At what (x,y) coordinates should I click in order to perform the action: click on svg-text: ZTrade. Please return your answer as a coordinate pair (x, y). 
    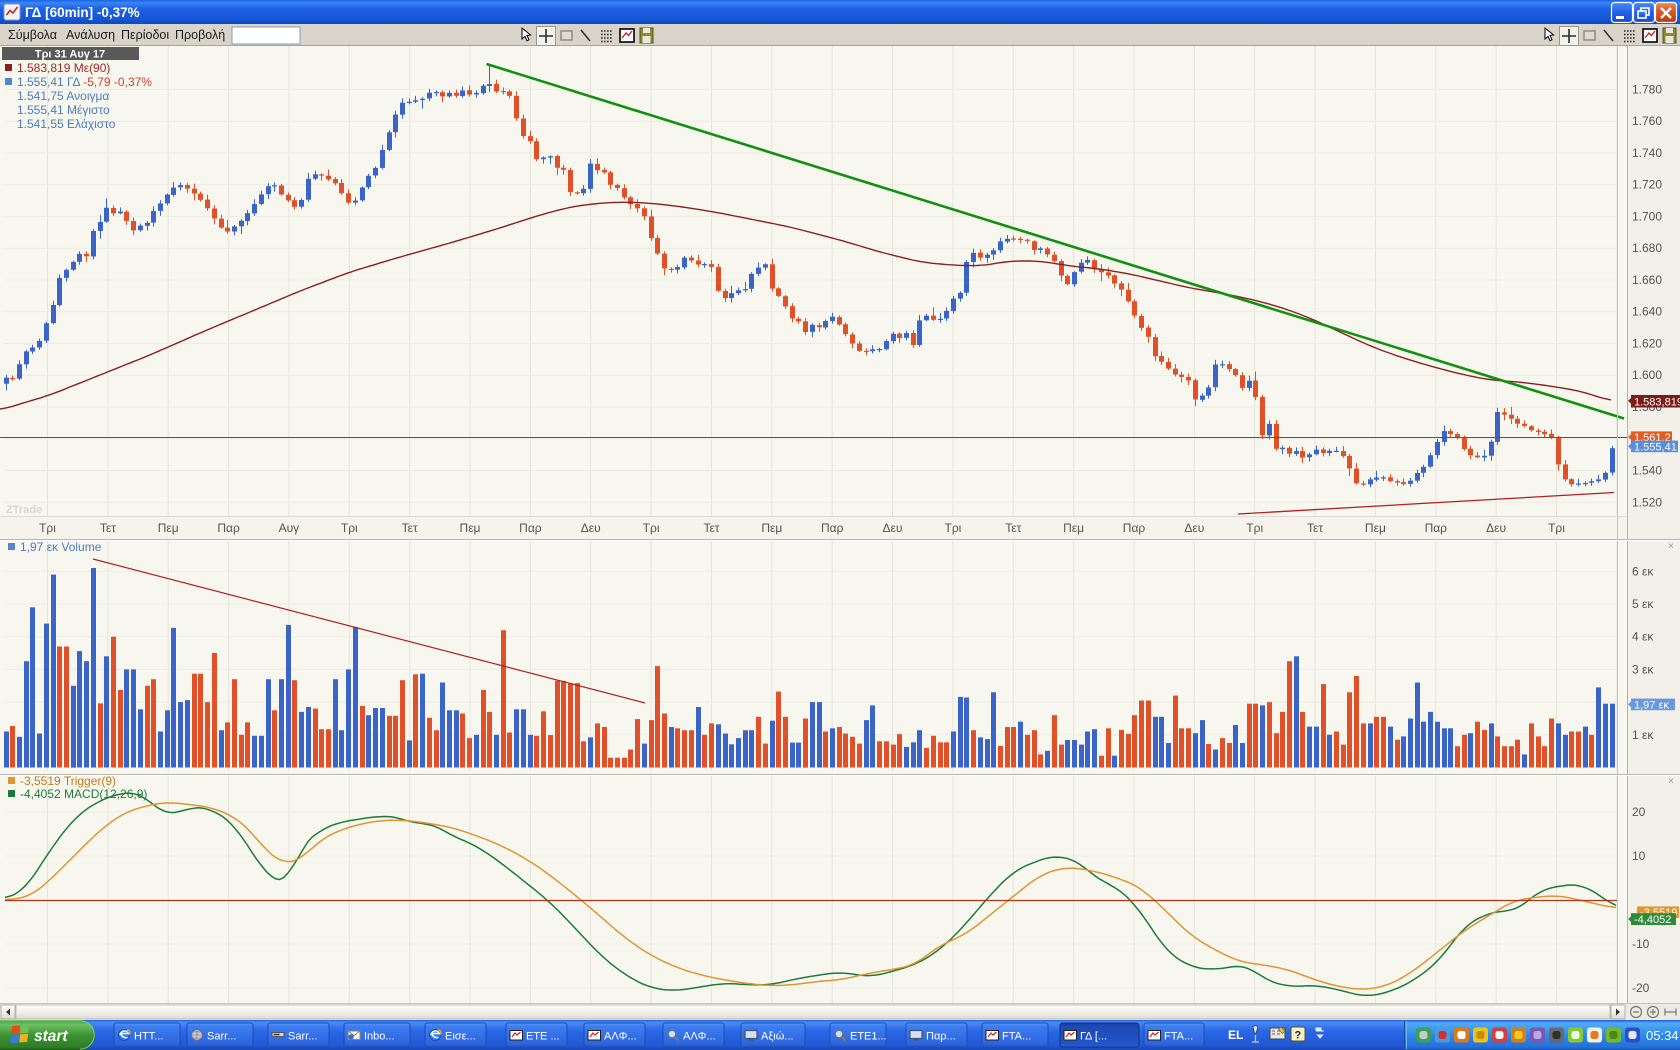
    Looking at the image, I should click on (24, 510).